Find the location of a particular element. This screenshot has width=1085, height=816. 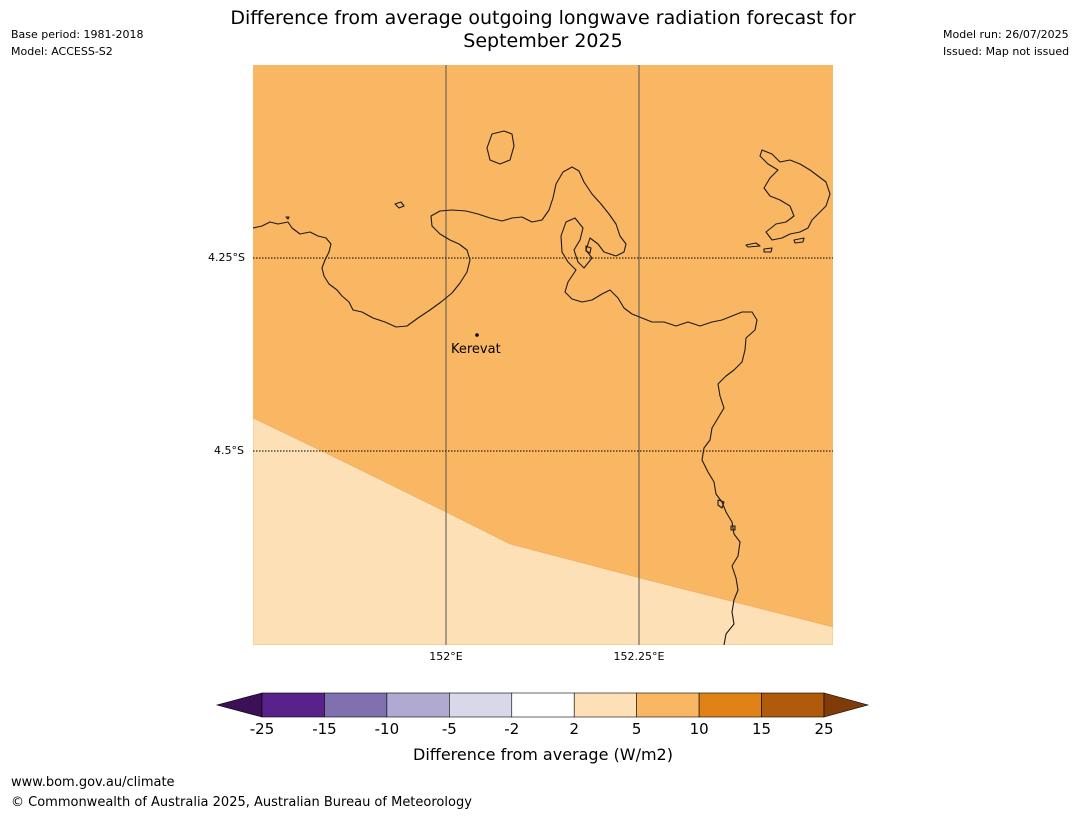

lat-label-4-5: 4.5°S is located at coordinates (229, 450).